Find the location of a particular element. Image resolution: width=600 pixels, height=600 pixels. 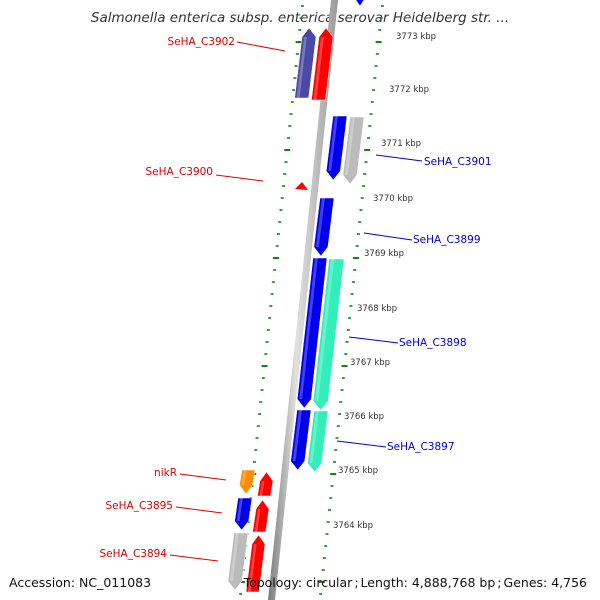

leader-SeHA_C3902 is located at coordinates (261, 46).